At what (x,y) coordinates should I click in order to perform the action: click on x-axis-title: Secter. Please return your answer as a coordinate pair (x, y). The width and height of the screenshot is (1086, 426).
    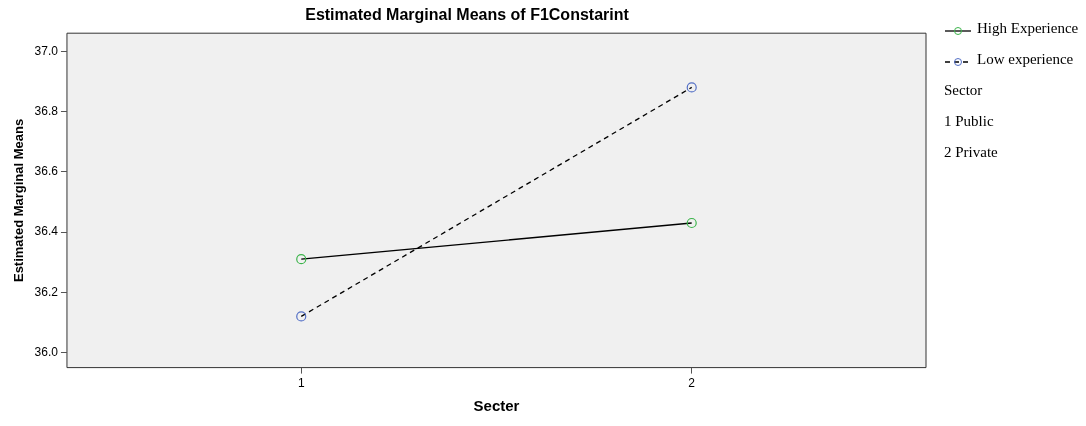
    Looking at the image, I should click on (496, 406).